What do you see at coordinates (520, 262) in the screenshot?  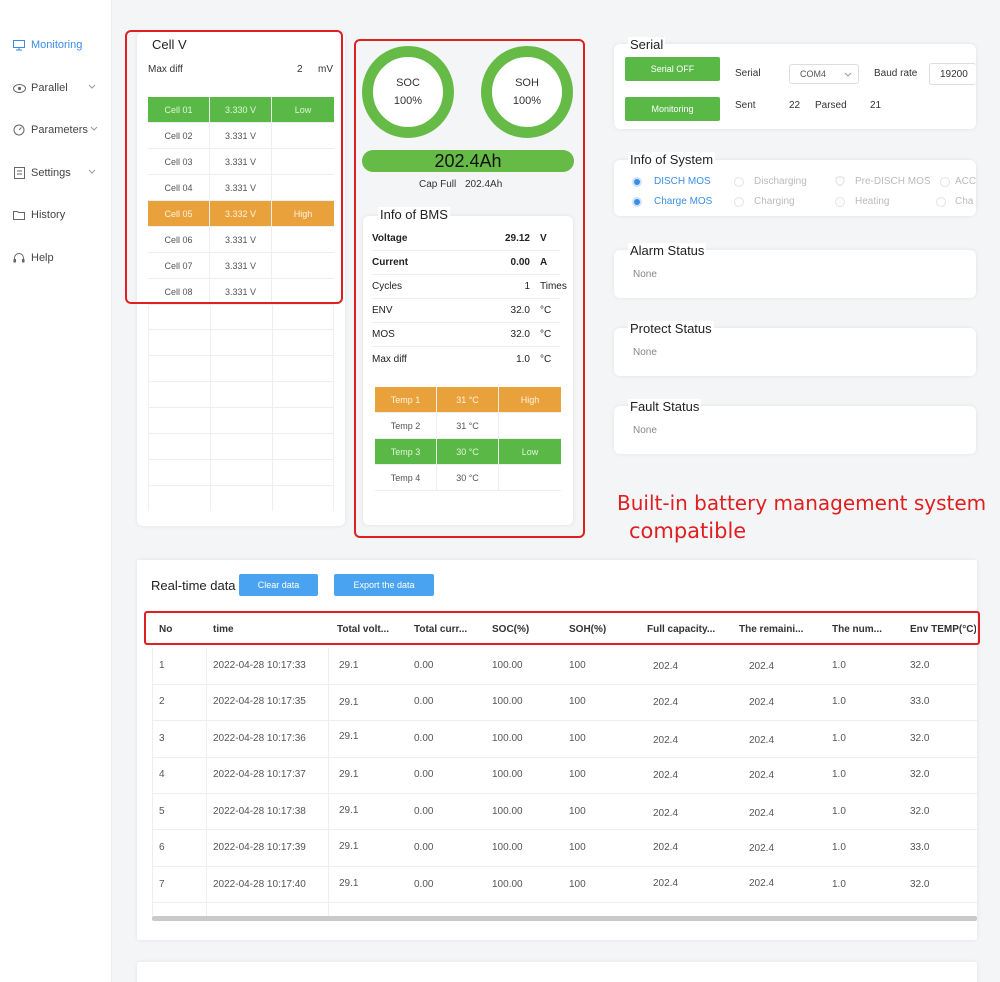 I see `bms-value: 0.00` at bounding box center [520, 262].